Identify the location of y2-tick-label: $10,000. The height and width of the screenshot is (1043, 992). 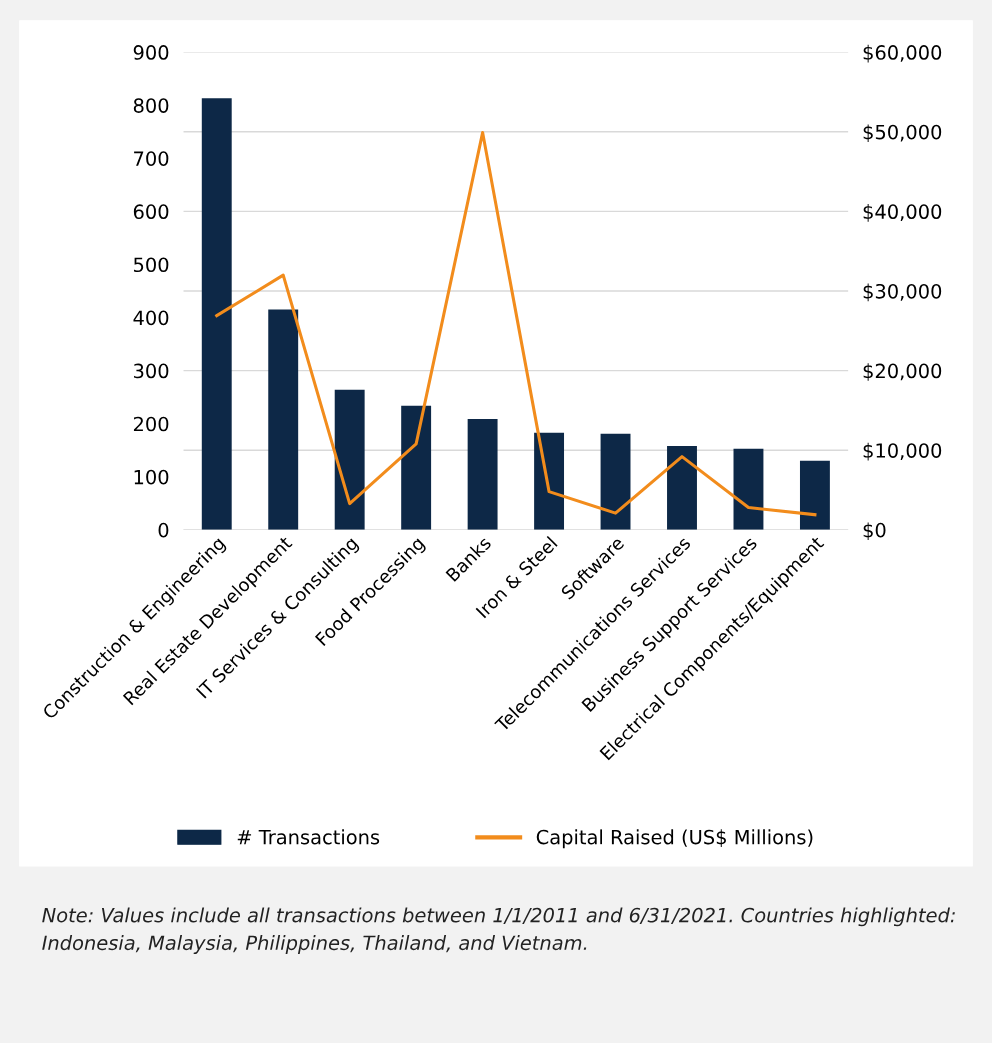
(902, 451).